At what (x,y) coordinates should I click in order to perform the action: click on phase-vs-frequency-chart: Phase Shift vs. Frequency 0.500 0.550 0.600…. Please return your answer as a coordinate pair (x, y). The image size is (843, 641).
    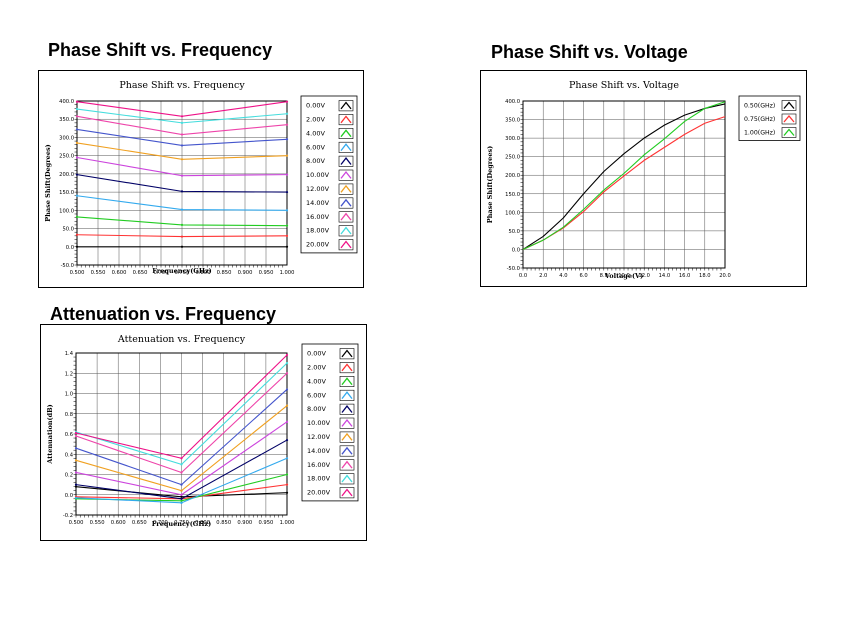
    Looking at the image, I should click on (201, 178).